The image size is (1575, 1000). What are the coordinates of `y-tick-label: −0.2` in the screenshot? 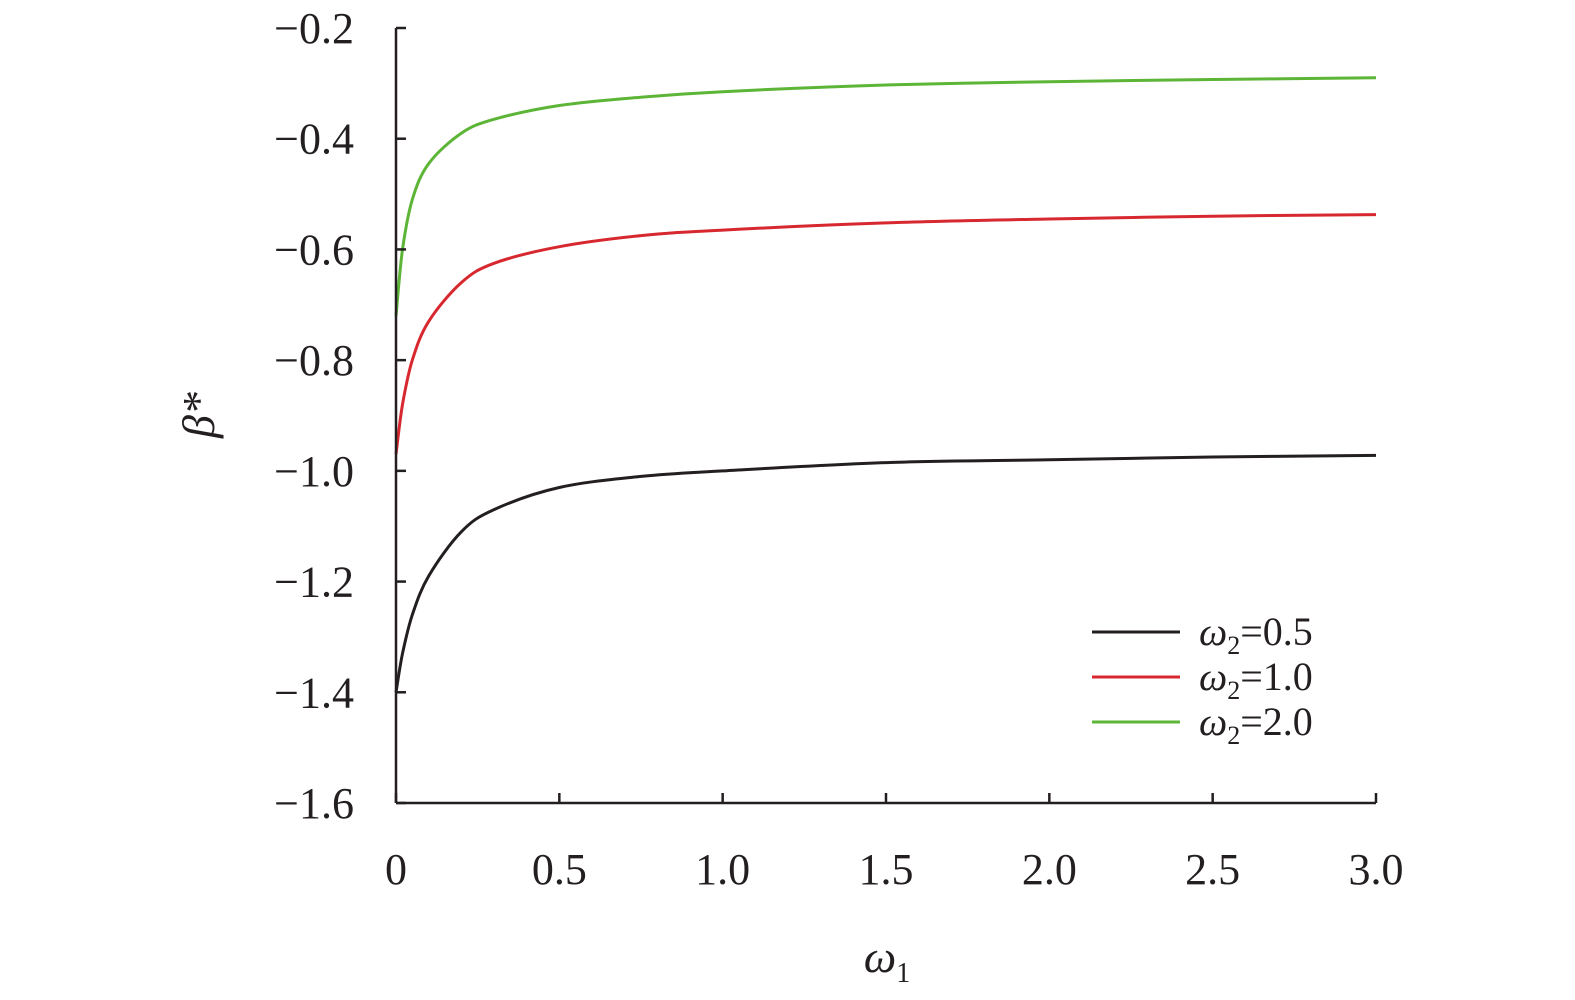 It's located at (314, 28).